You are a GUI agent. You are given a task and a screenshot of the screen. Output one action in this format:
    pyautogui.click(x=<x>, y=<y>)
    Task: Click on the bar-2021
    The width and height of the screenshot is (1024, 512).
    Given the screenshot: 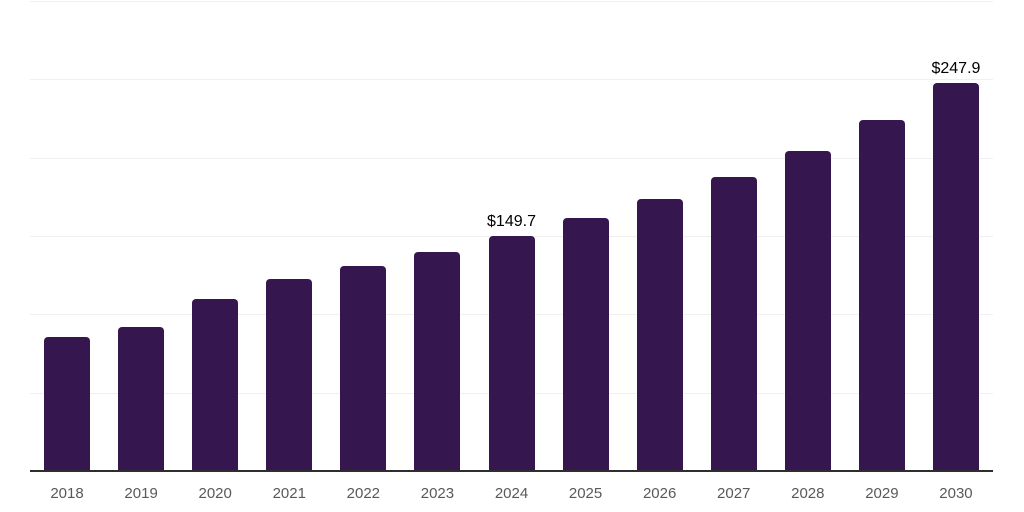 What is the action you would take?
    pyautogui.click(x=289, y=375)
    